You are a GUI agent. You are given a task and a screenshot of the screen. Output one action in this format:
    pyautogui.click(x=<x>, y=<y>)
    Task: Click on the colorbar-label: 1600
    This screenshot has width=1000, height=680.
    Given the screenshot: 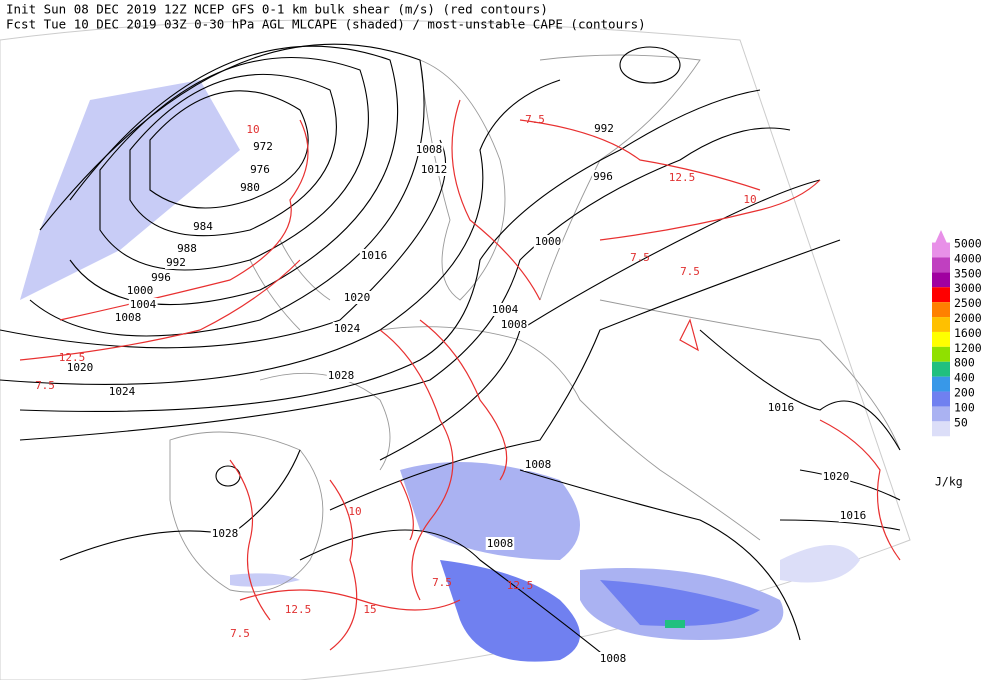 What is the action you would take?
    pyautogui.click(x=968, y=333)
    